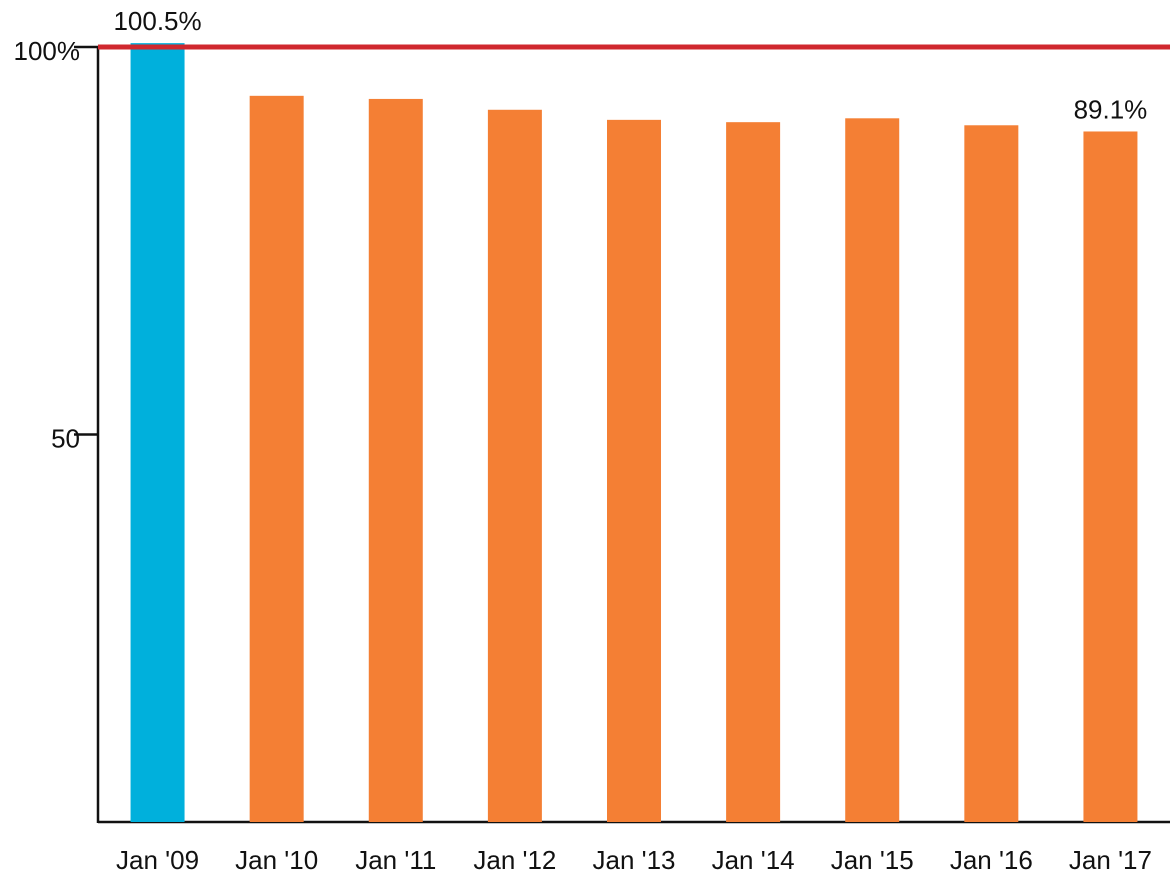 The width and height of the screenshot is (1170, 878). What do you see at coordinates (395, 860) in the screenshot?
I see `x-tick-label: Jan '11` at bounding box center [395, 860].